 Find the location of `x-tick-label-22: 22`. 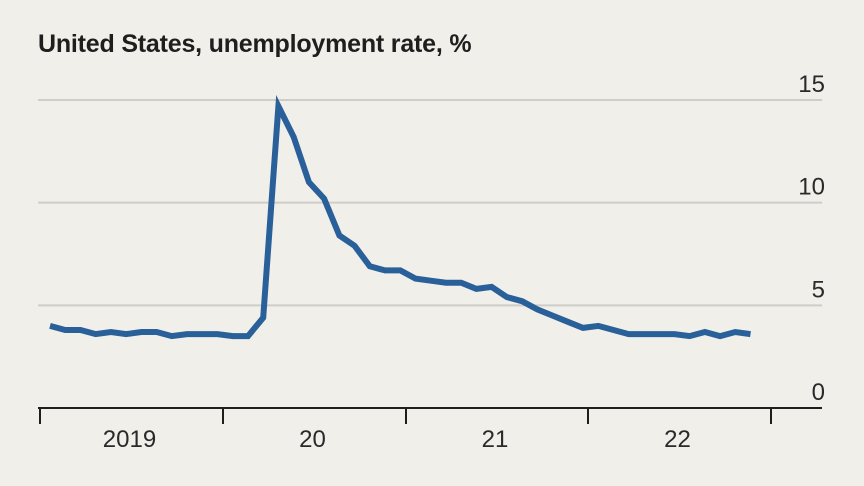

x-tick-label-22: 22 is located at coordinates (677, 439).